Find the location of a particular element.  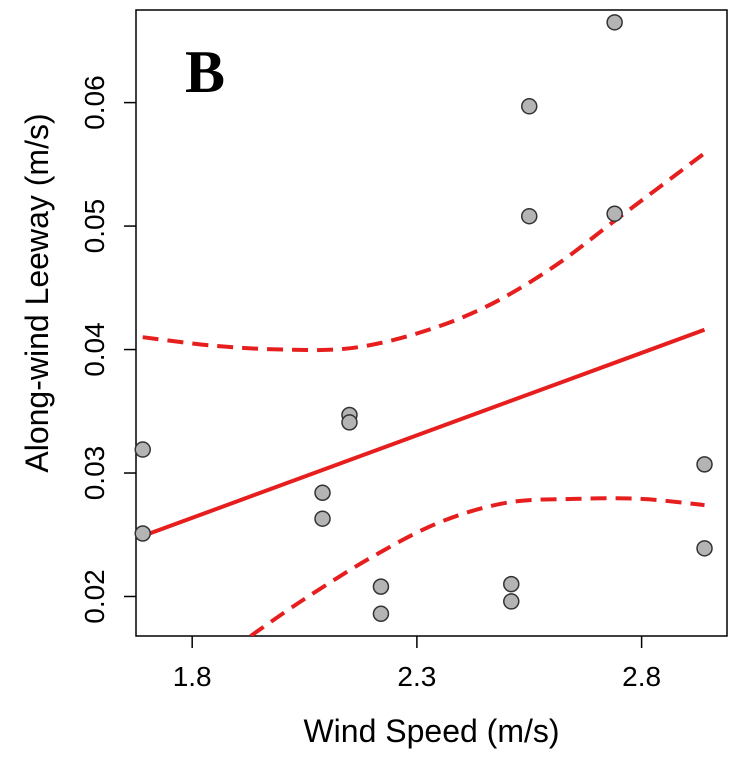

x-tick-label: 2.8 is located at coordinates (641, 676).